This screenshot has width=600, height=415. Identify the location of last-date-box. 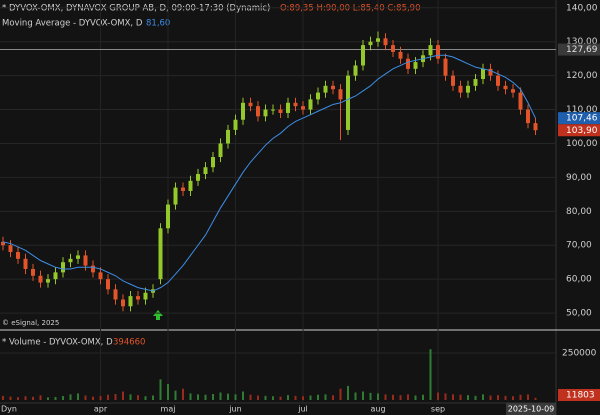
(531, 409).